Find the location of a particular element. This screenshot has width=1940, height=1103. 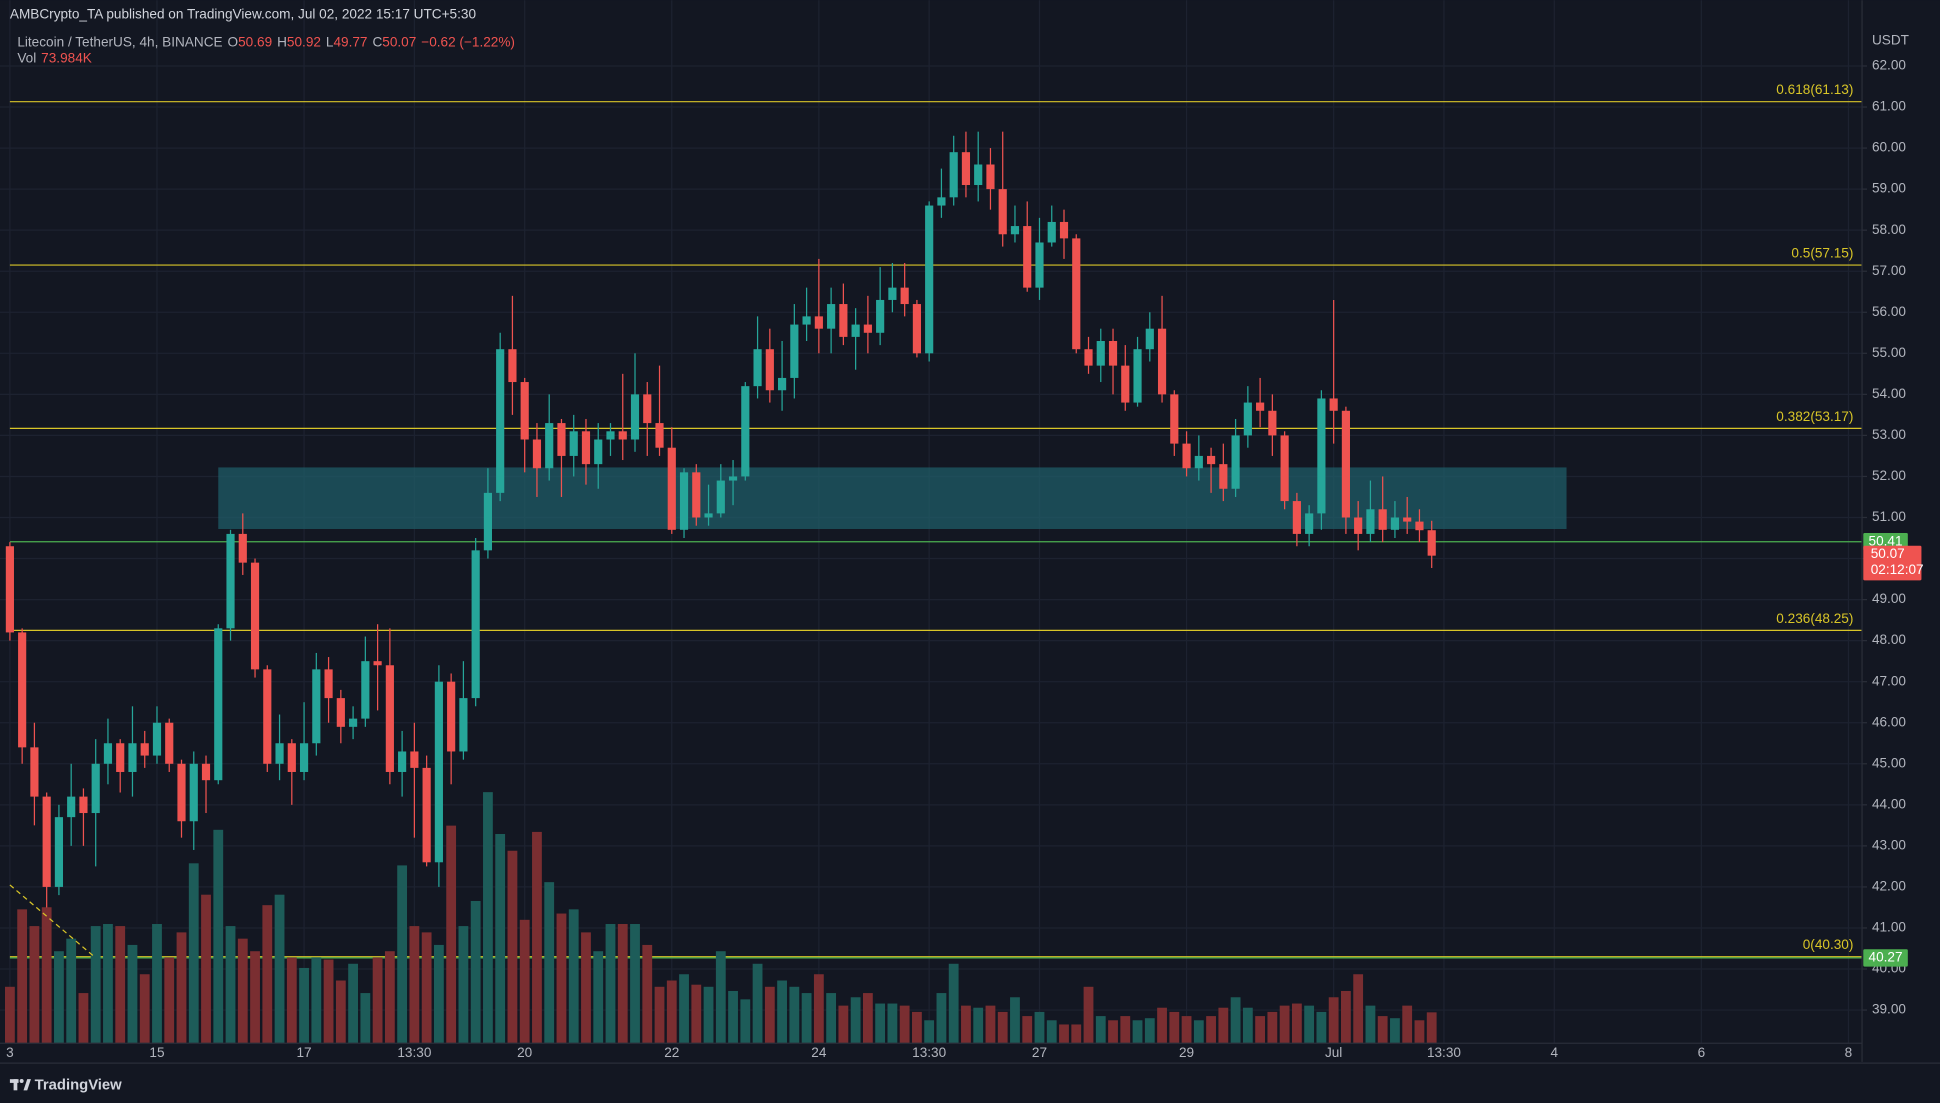

y-tick-label: 60.00 is located at coordinates (1889, 147).